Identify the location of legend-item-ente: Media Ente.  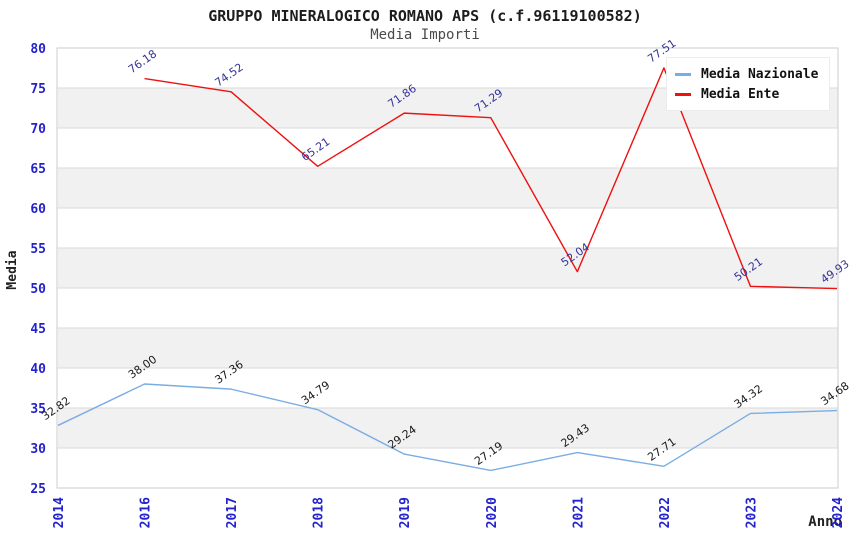
(748, 94).